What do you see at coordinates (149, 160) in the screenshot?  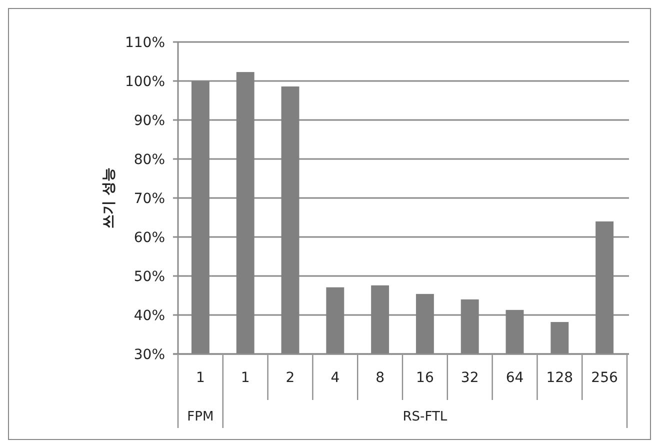 I see `y-tick-label: 80%` at bounding box center [149, 160].